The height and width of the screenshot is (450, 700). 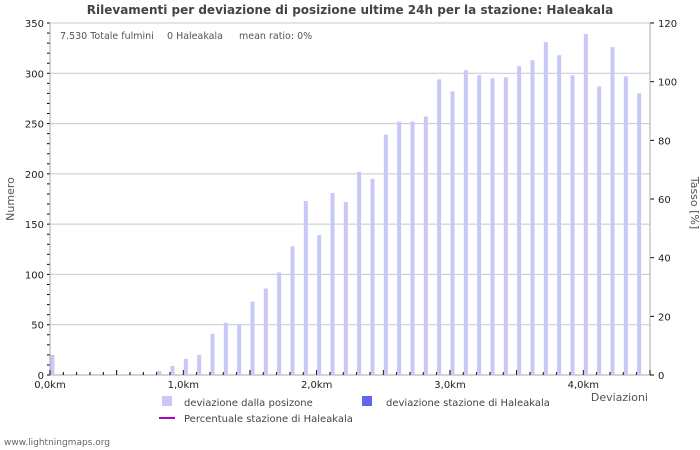 What do you see at coordinates (195, 36) in the screenshot?
I see `info-station: 0 Haleakala` at bounding box center [195, 36].